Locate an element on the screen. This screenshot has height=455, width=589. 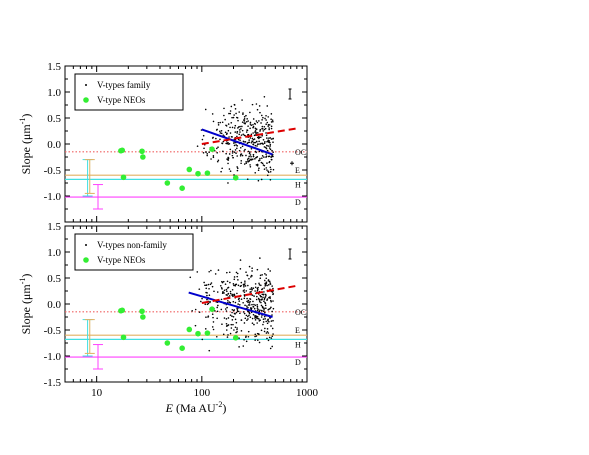
x-label-close: ) is located at coordinates (224, 408).